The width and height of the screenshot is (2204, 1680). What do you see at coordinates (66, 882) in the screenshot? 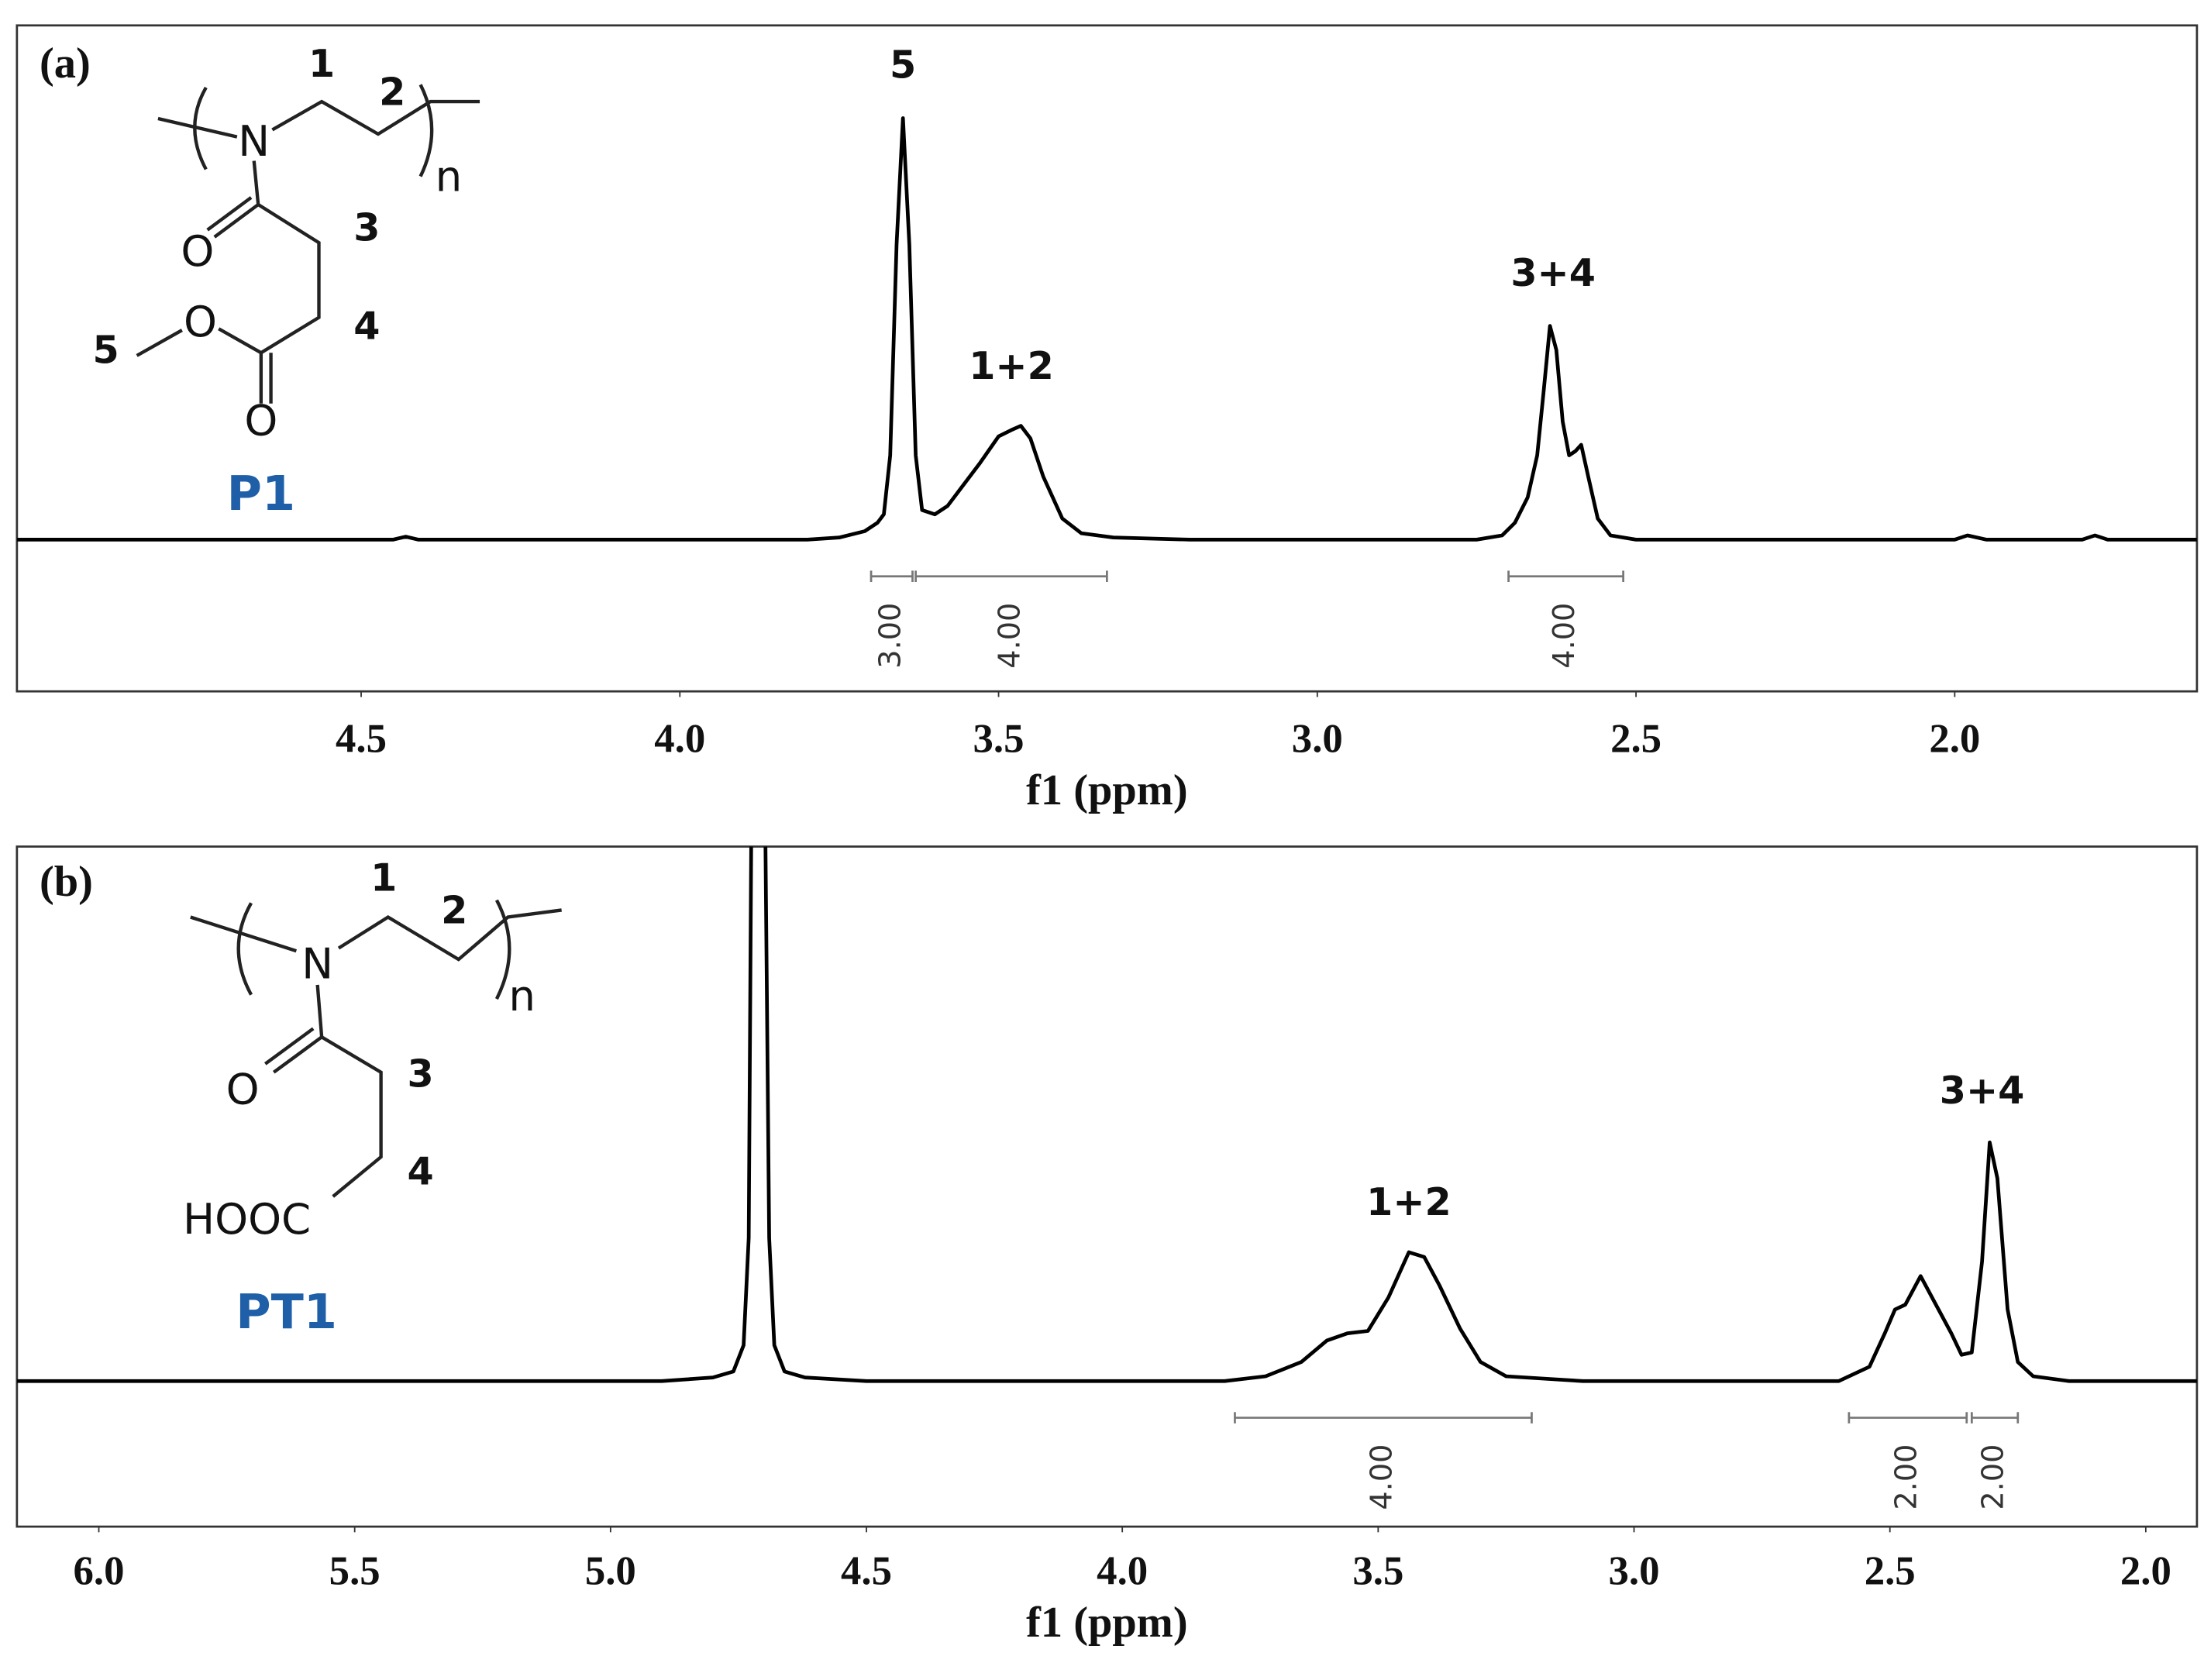
I see `panel-label: (b)` at bounding box center [66, 882].